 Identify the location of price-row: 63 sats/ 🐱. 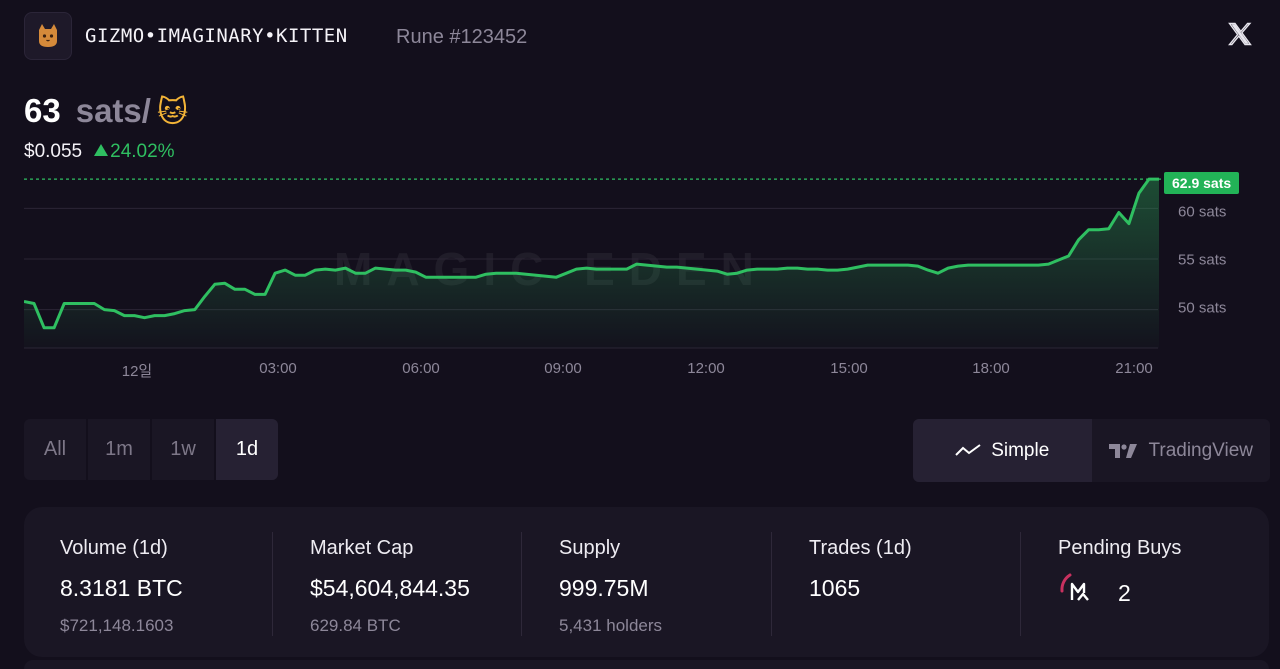
(106, 113).